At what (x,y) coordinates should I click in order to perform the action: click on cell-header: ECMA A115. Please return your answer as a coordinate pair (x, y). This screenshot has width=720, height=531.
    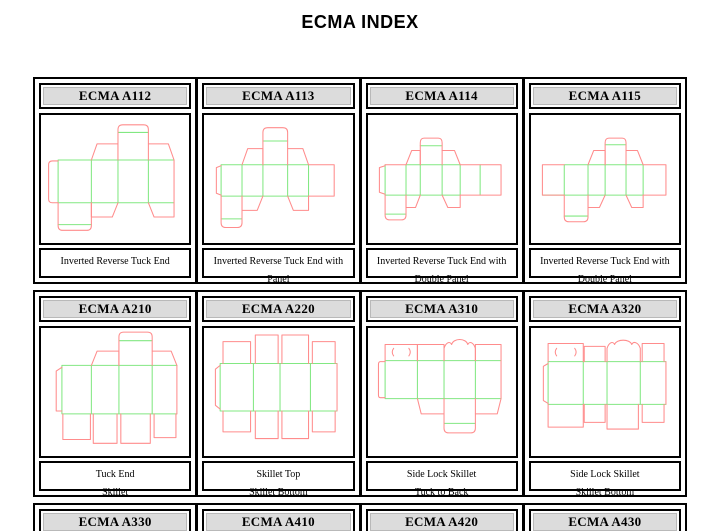
    Looking at the image, I should click on (604, 96).